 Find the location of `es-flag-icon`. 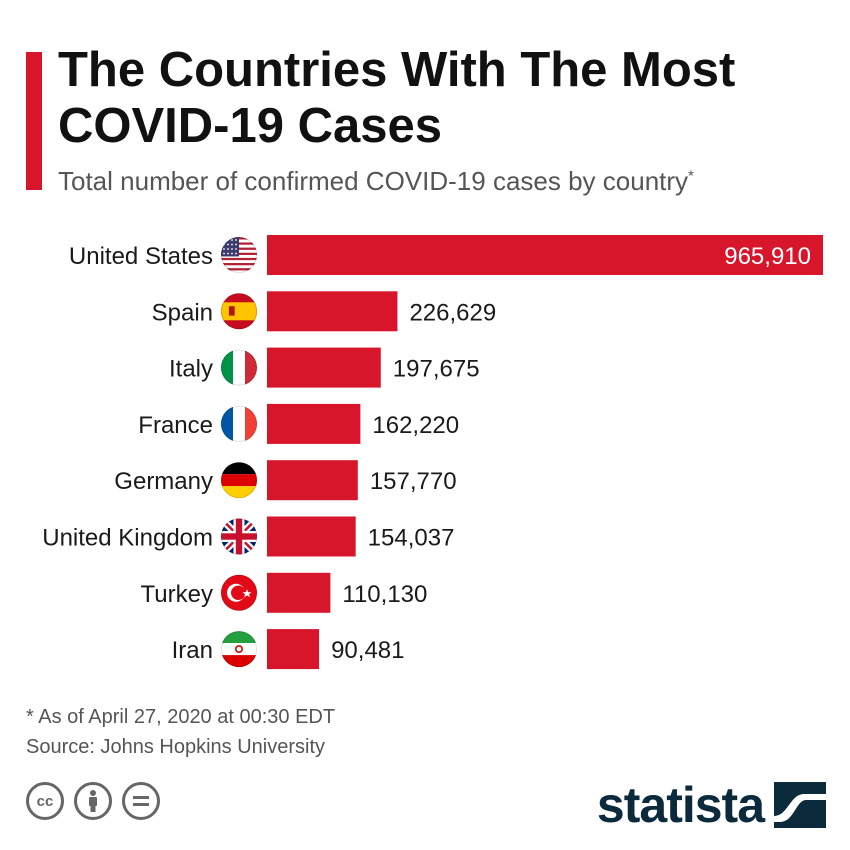

es-flag-icon is located at coordinates (239, 311).